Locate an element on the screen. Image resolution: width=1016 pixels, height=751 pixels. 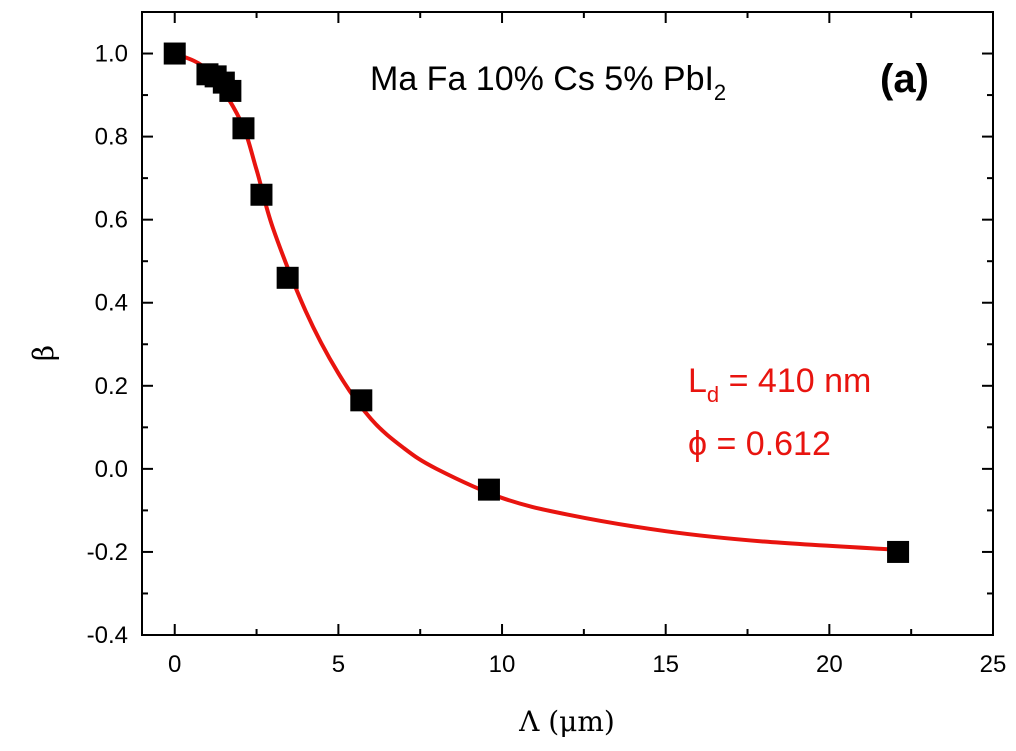
x-tick-label: 20 is located at coordinates (829, 664).